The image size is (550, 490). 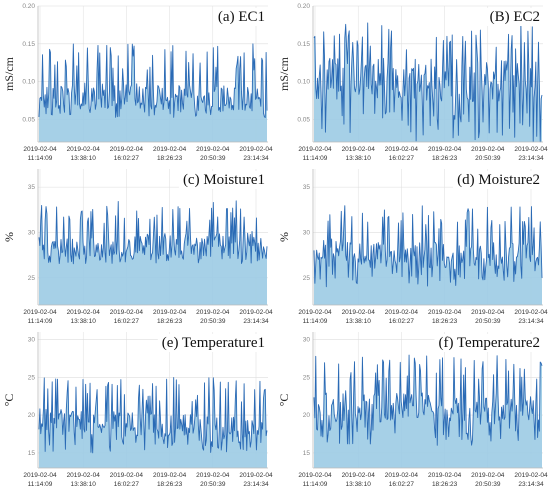 I want to click on panel-title: (e) Temperature1, so click(x=213, y=343).